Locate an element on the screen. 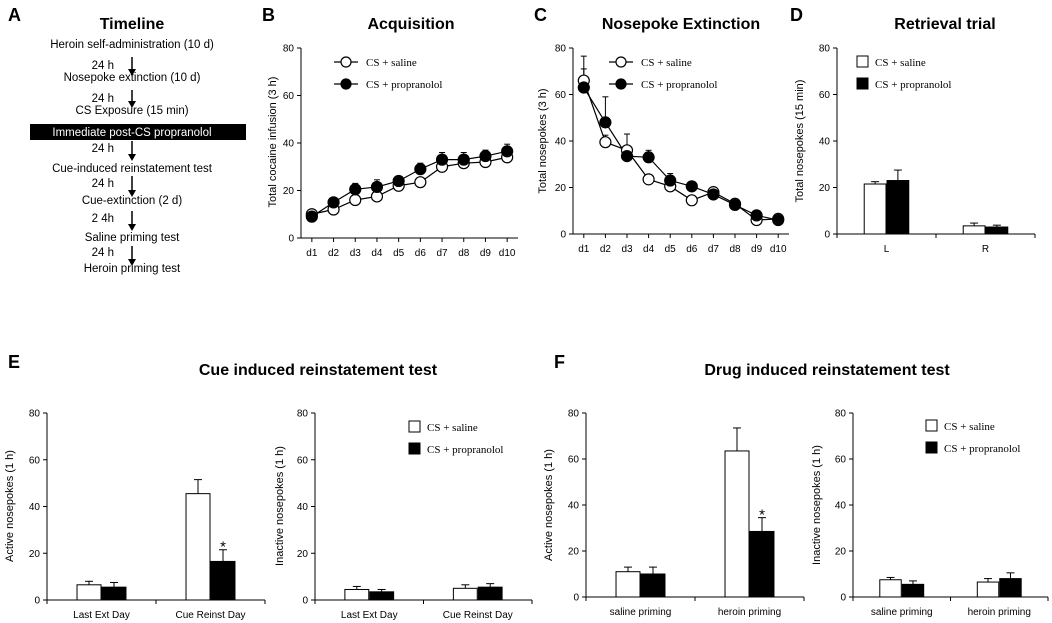  panel-letter-a: A is located at coordinates (14, 15).